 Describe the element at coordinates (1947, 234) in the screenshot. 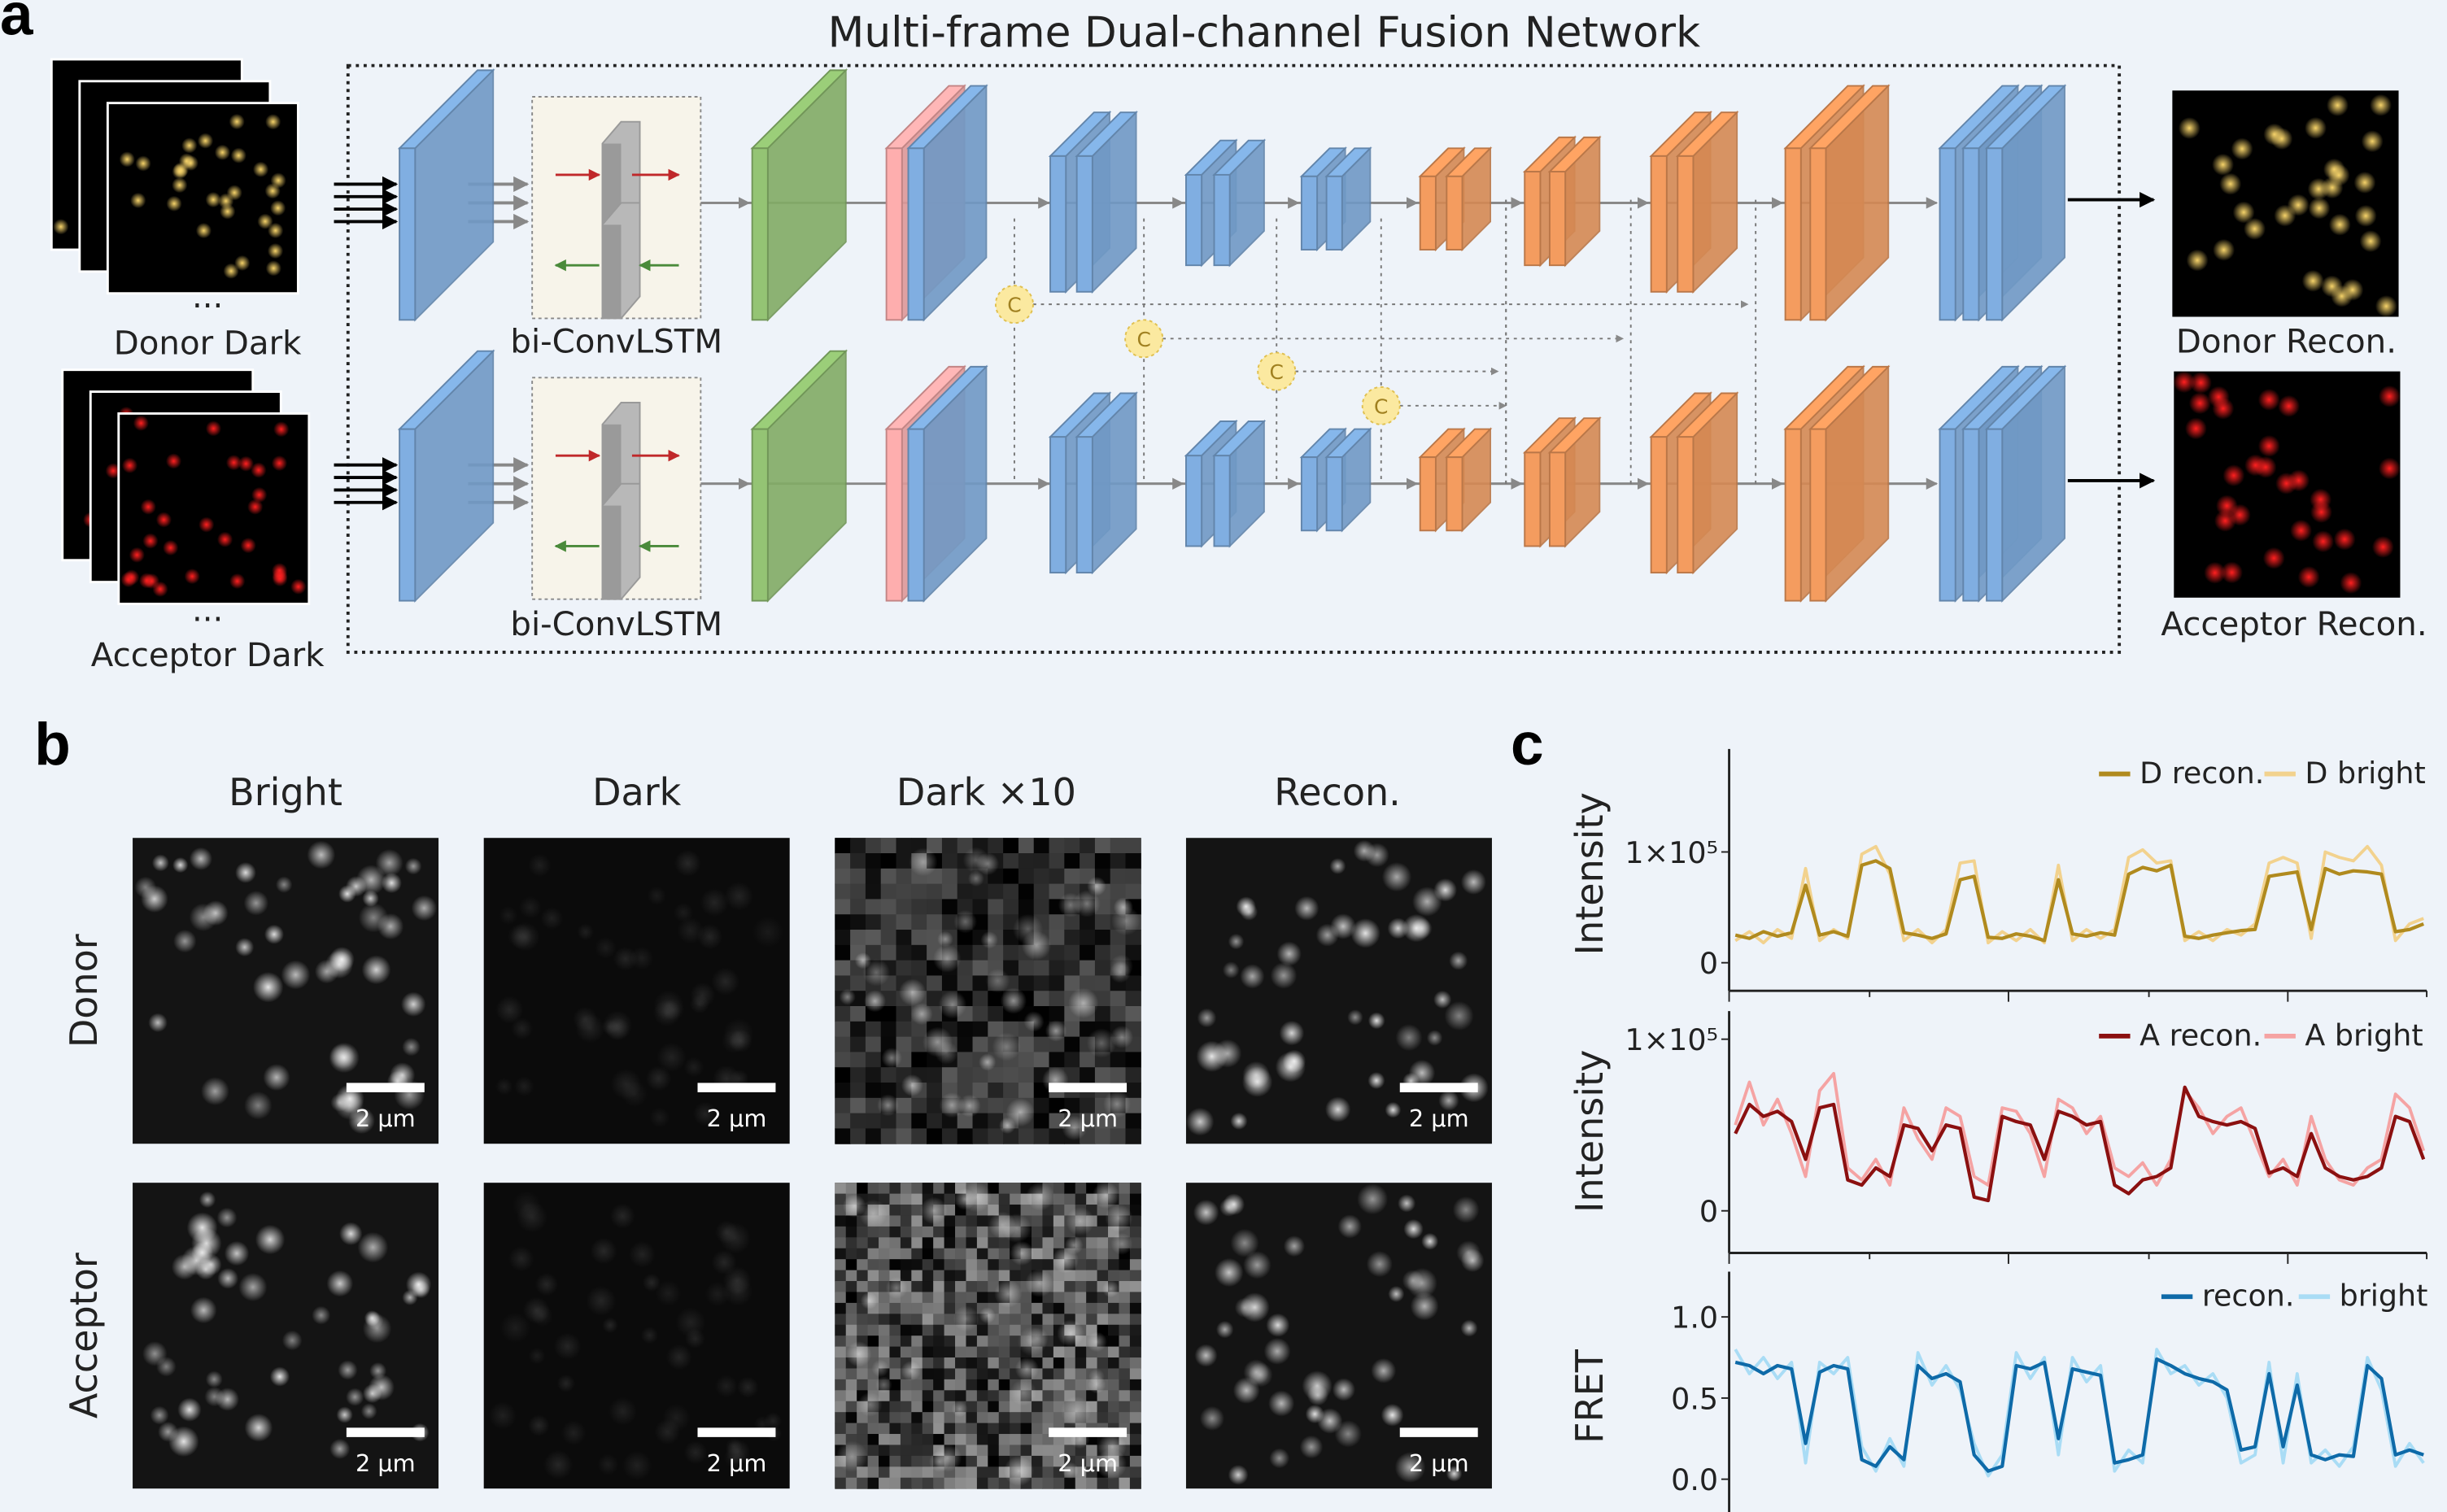

I see `output-conv-block` at that location.